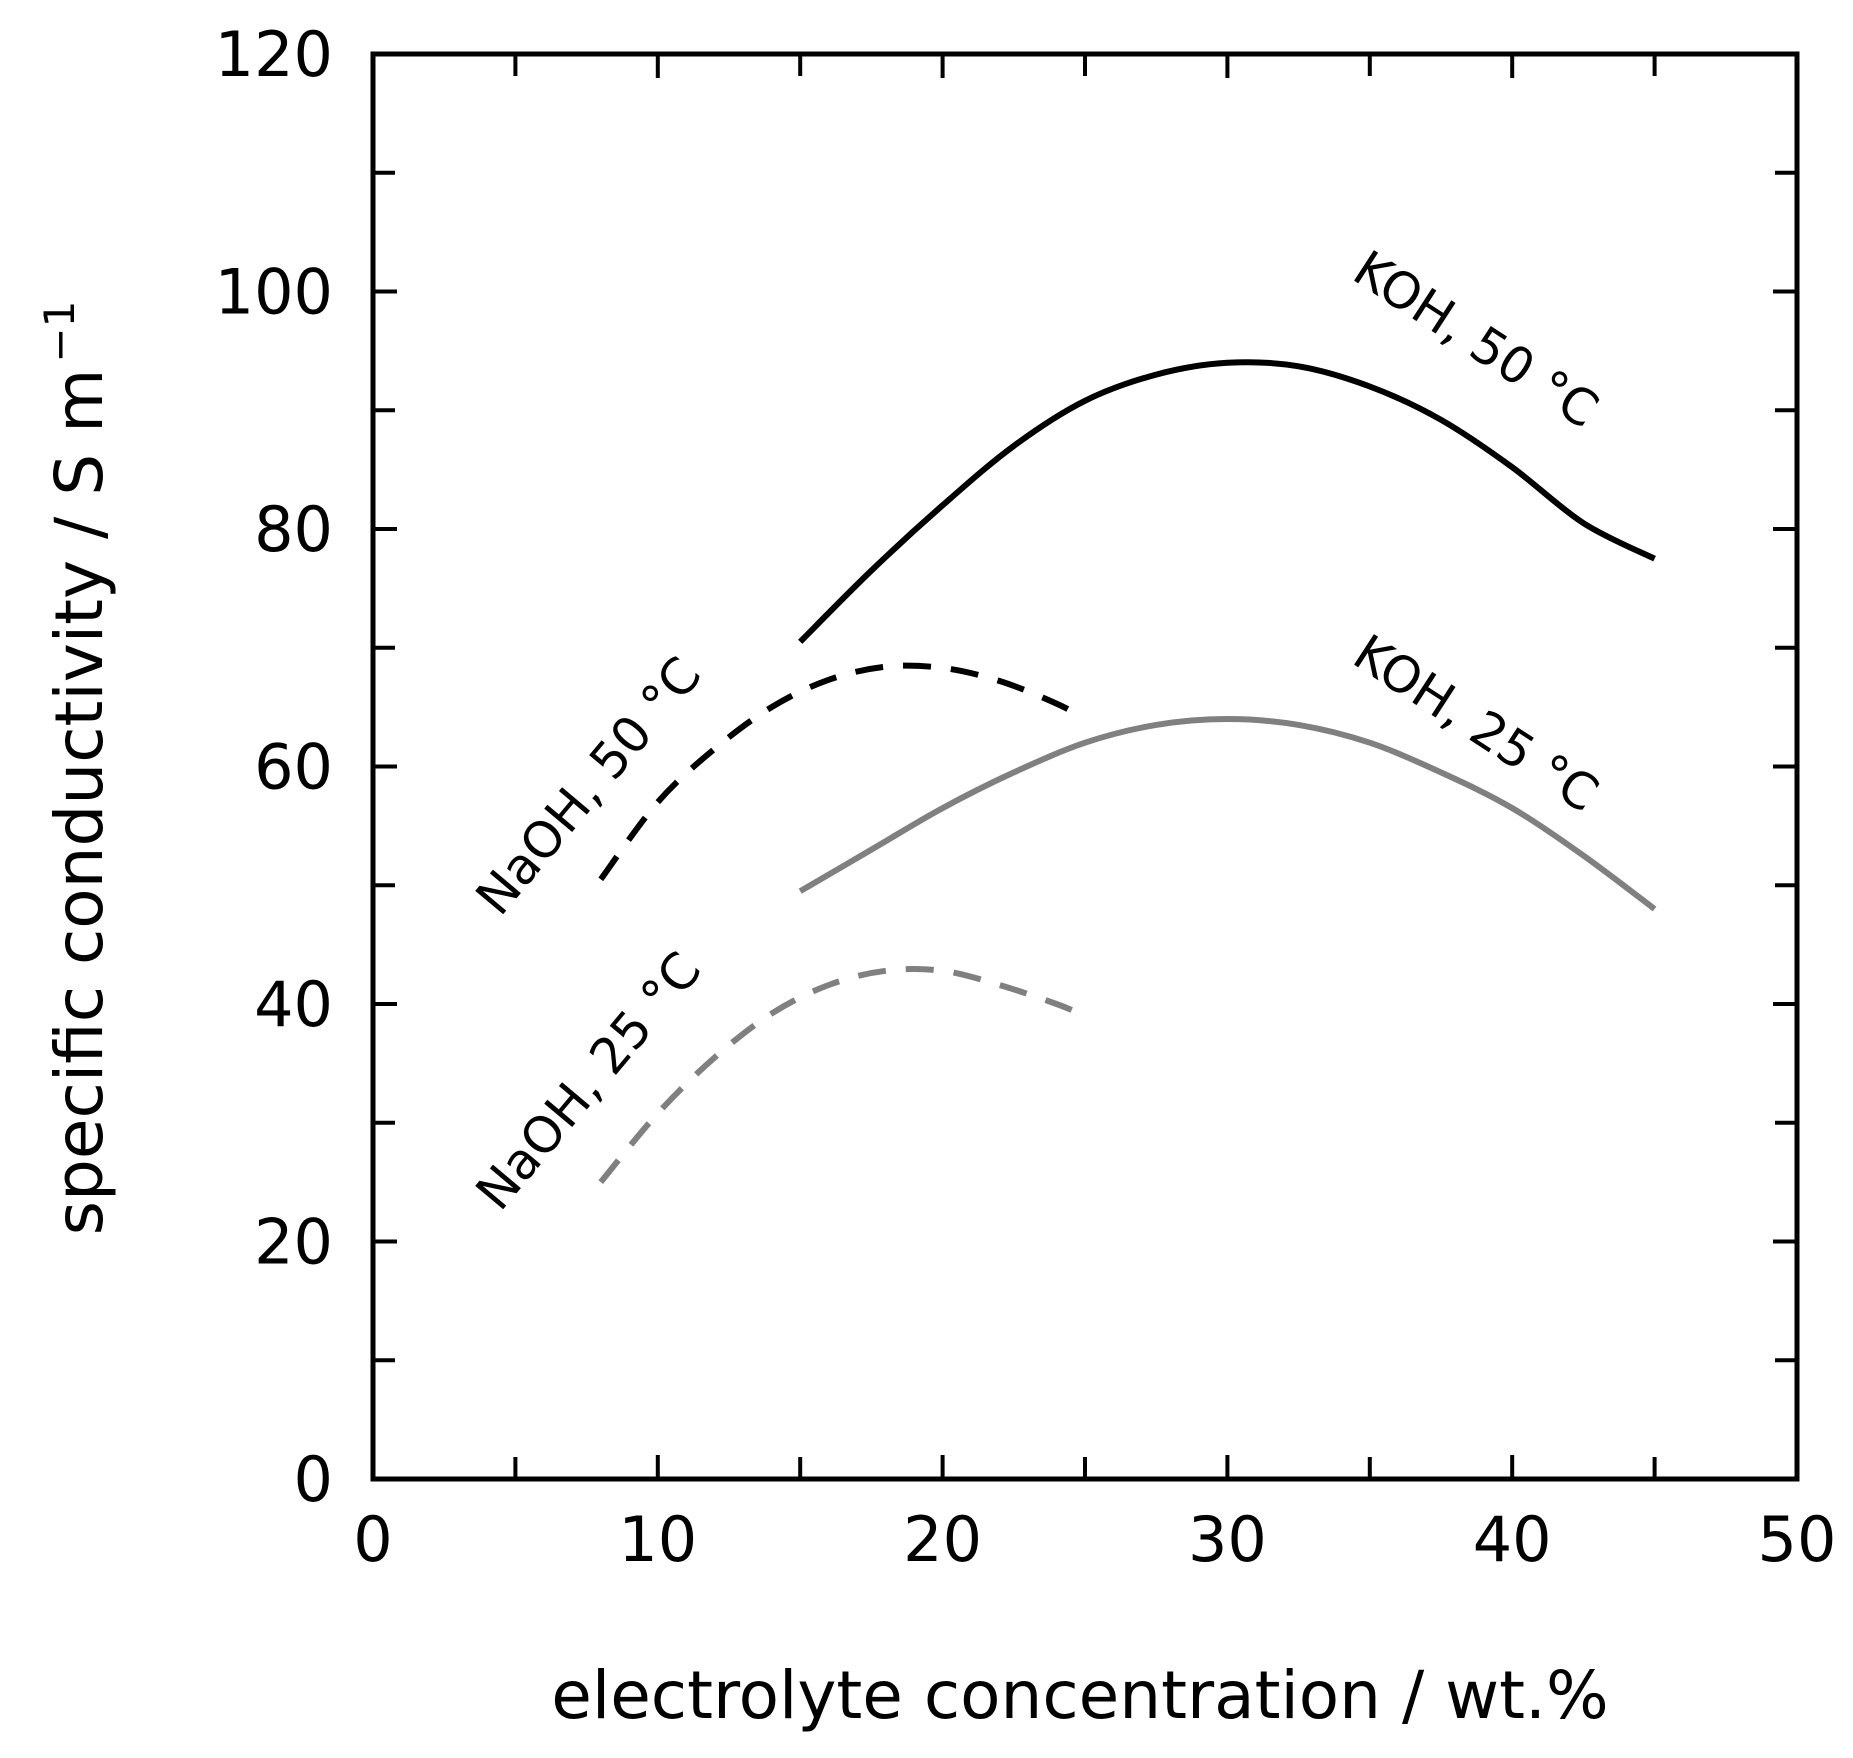 This screenshot has height=1758, width=1853. Describe the element at coordinates (1079, 1695) in the screenshot. I see `x-axis-title: electrolyte concentration / wt.%` at that location.